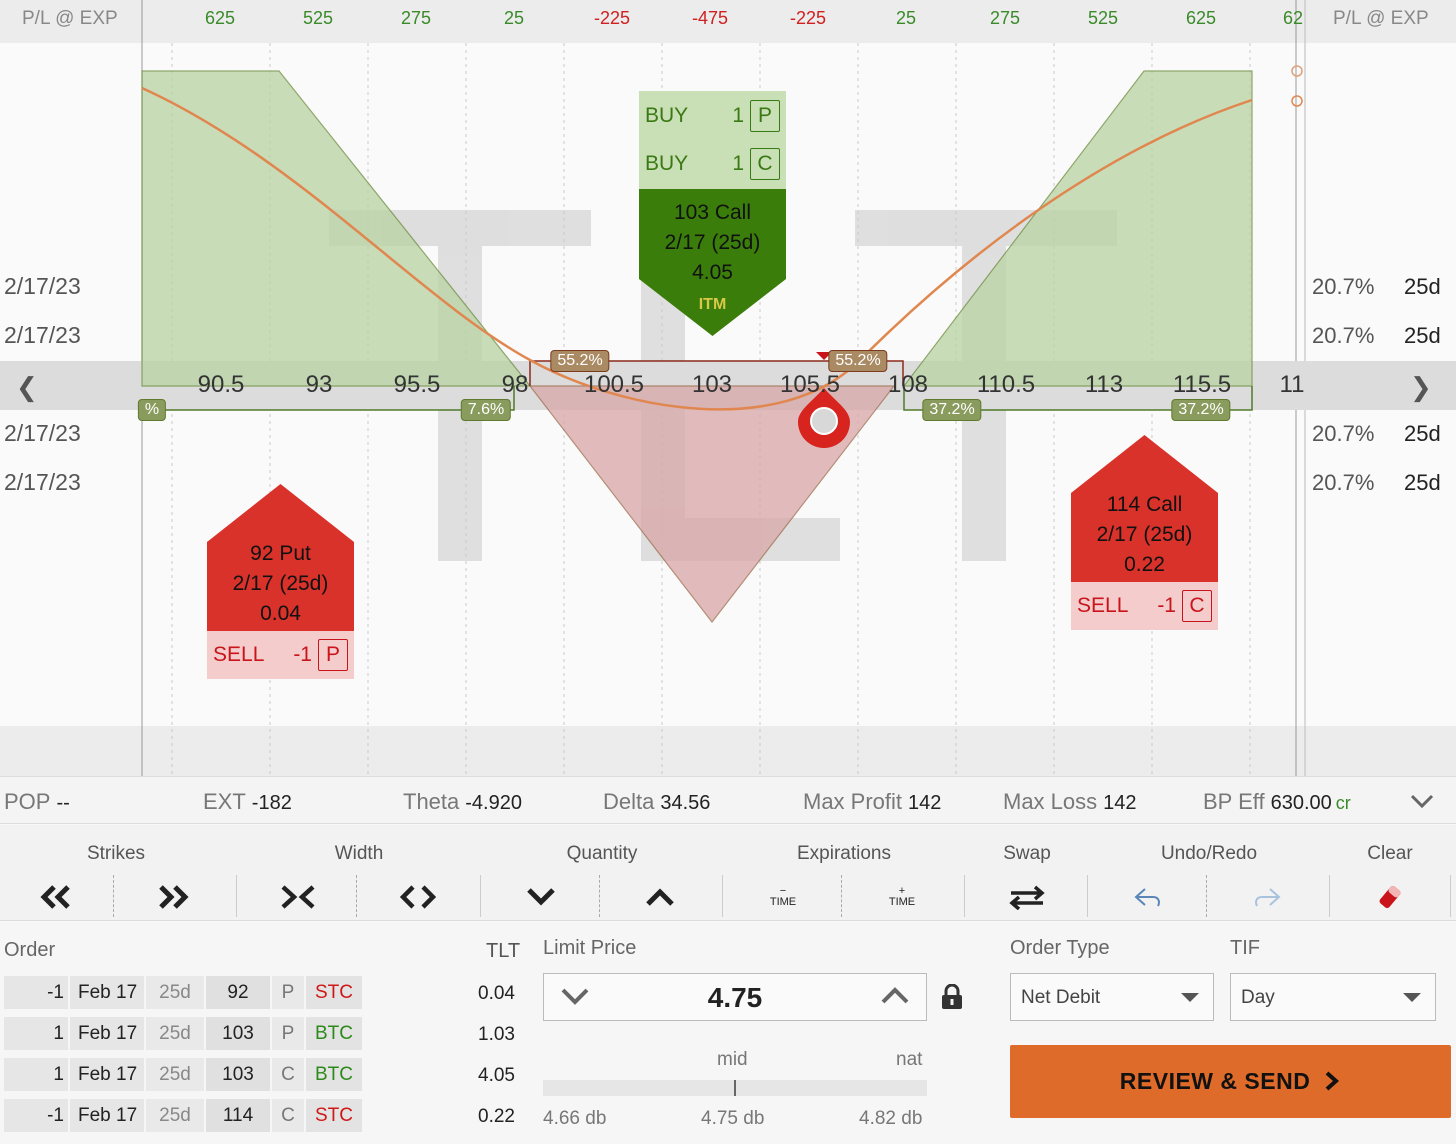 Image resolution: width=1456 pixels, height=1144 pixels. I want to click on pl-value: 525, so click(318, 18).